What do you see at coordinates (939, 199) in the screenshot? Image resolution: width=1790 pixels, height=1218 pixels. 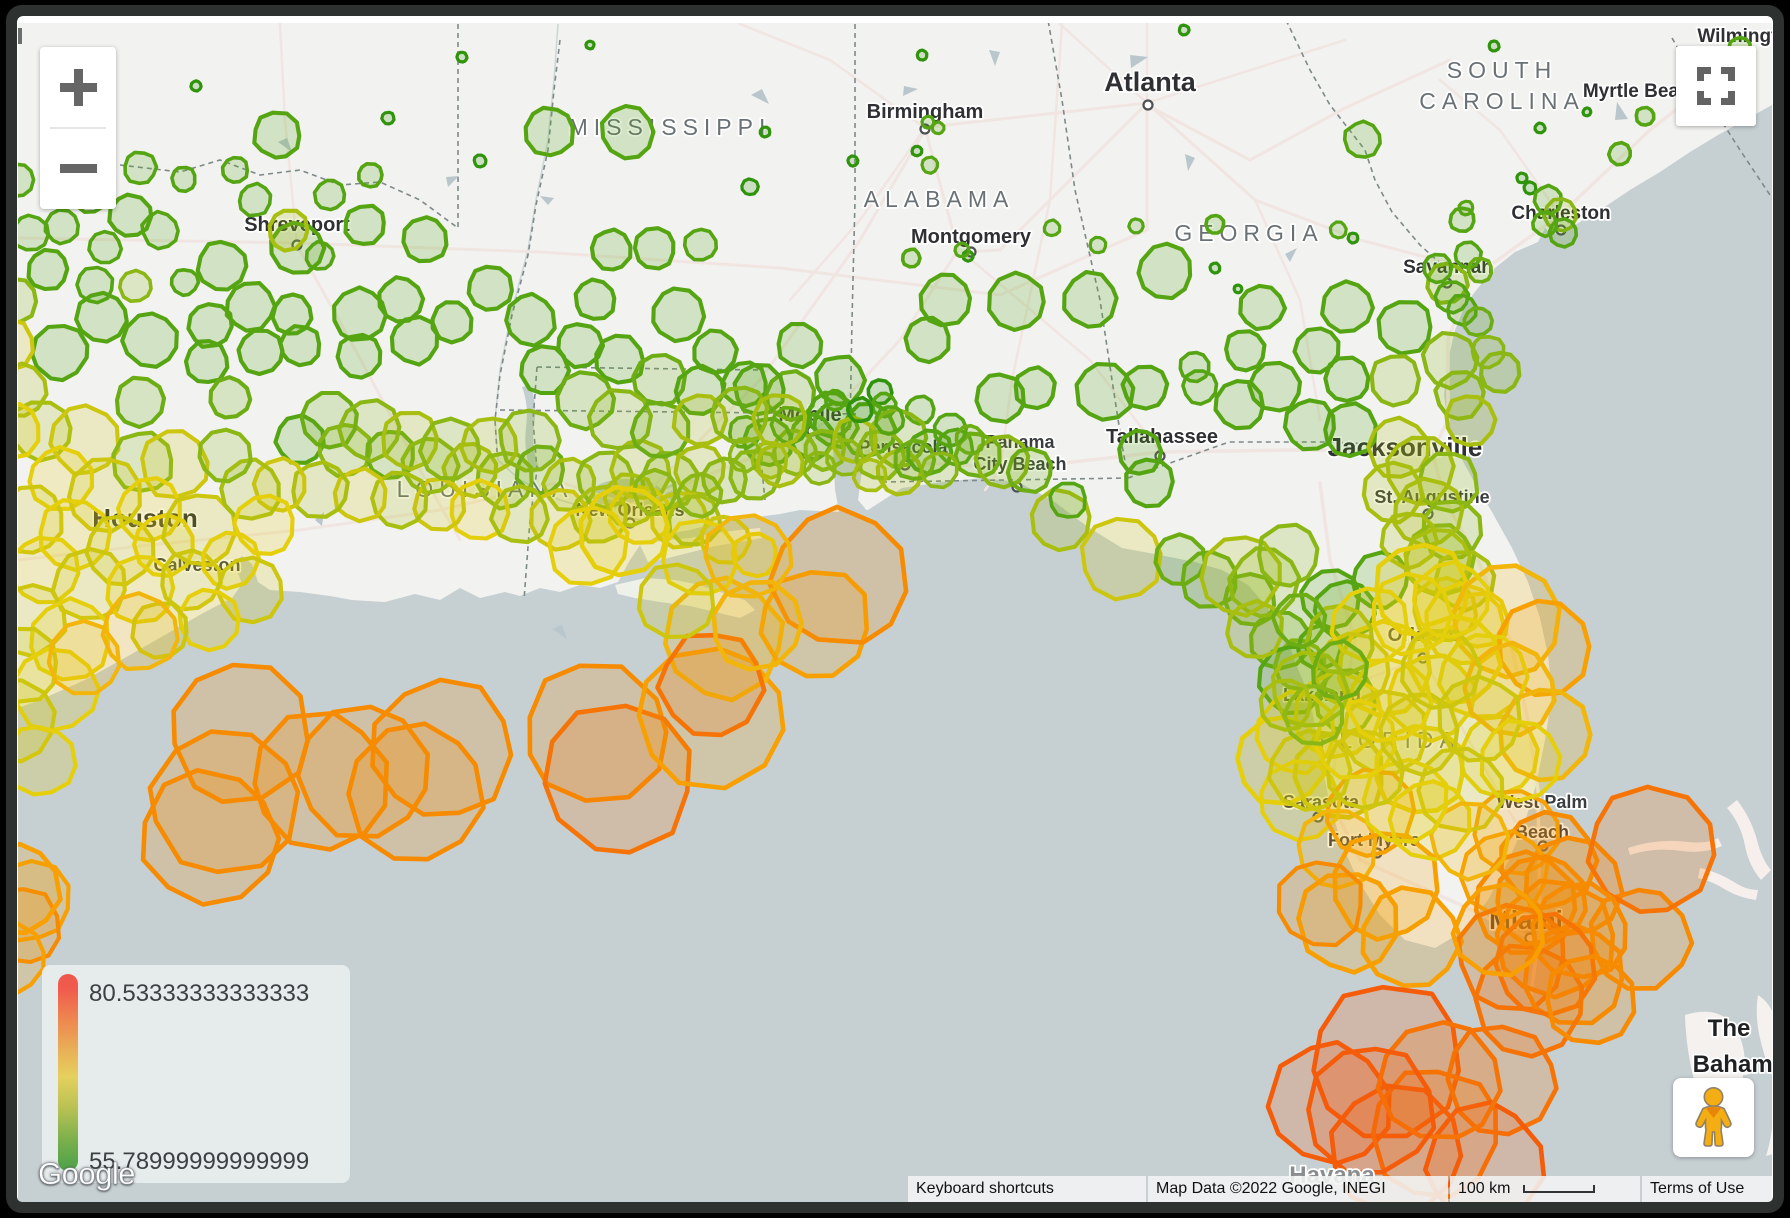 I see `svg-text: ALABAMA` at bounding box center [939, 199].